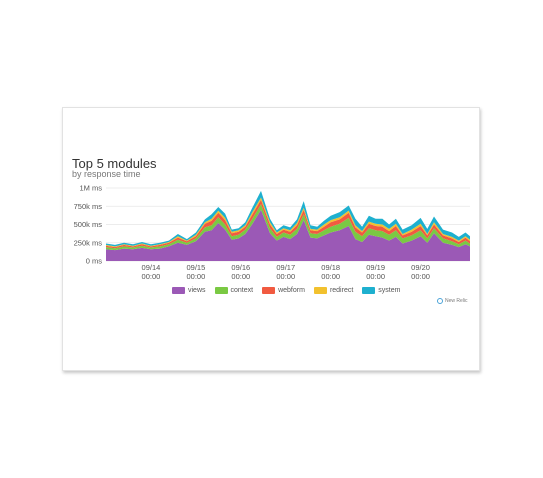  I want to click on x-tick-label-date: 09/17, so click(285, 267).